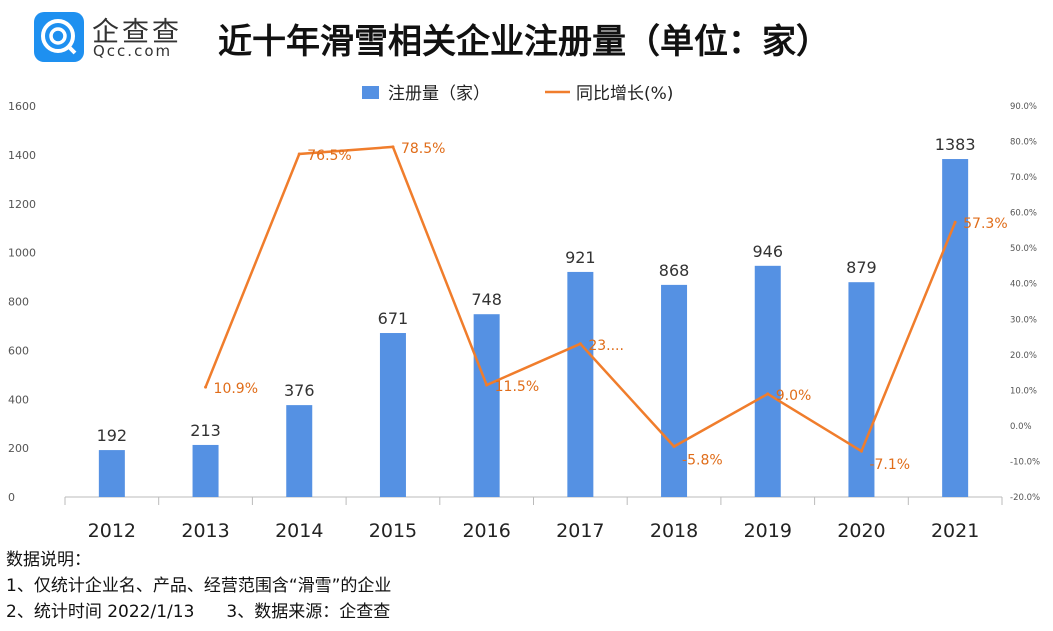 The width and height of the screenshot is (1053, 631). What do you see at coordinates (423, 149) in the screenshot?
I see `growth-value-label: 78.5%` at bounding box center [423, 149].